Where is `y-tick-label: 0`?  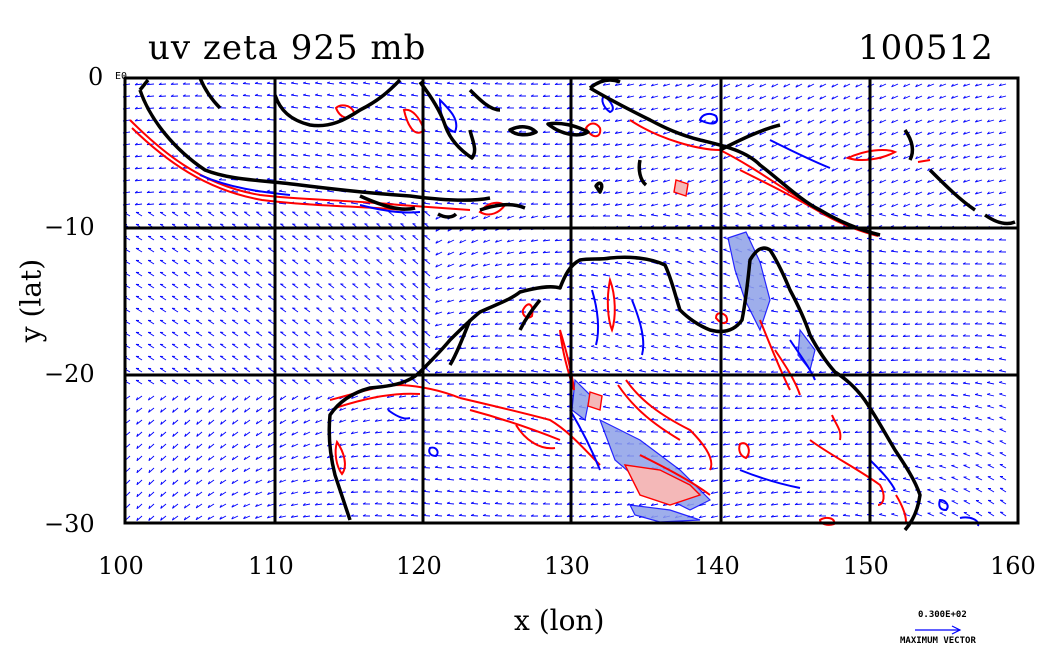 y-tick-label: 0 is located at coordinates (96, 77).